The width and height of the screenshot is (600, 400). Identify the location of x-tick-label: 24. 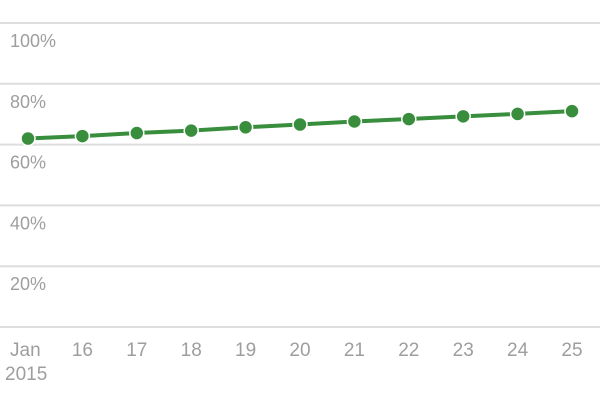
(518, 350).